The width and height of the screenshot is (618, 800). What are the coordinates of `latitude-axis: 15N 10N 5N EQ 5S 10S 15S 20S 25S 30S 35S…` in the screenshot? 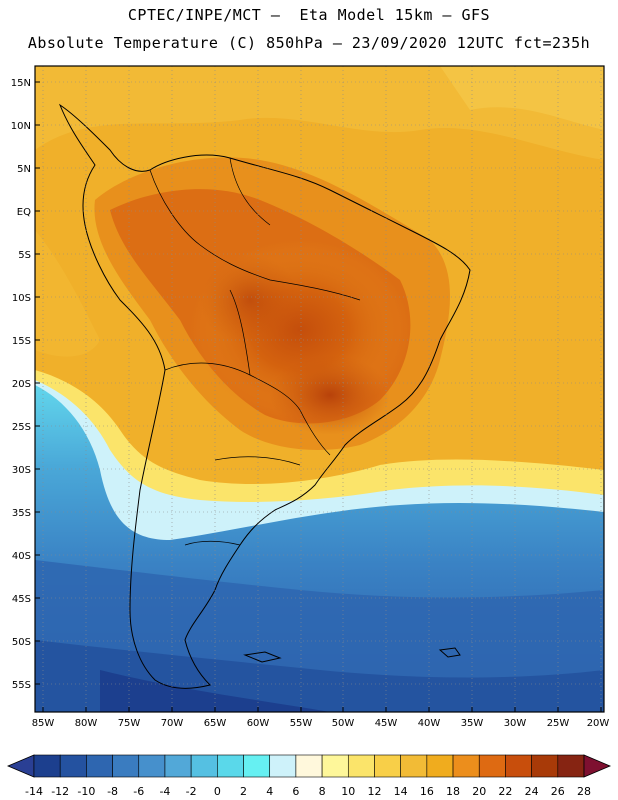 It's located at (25, 384).